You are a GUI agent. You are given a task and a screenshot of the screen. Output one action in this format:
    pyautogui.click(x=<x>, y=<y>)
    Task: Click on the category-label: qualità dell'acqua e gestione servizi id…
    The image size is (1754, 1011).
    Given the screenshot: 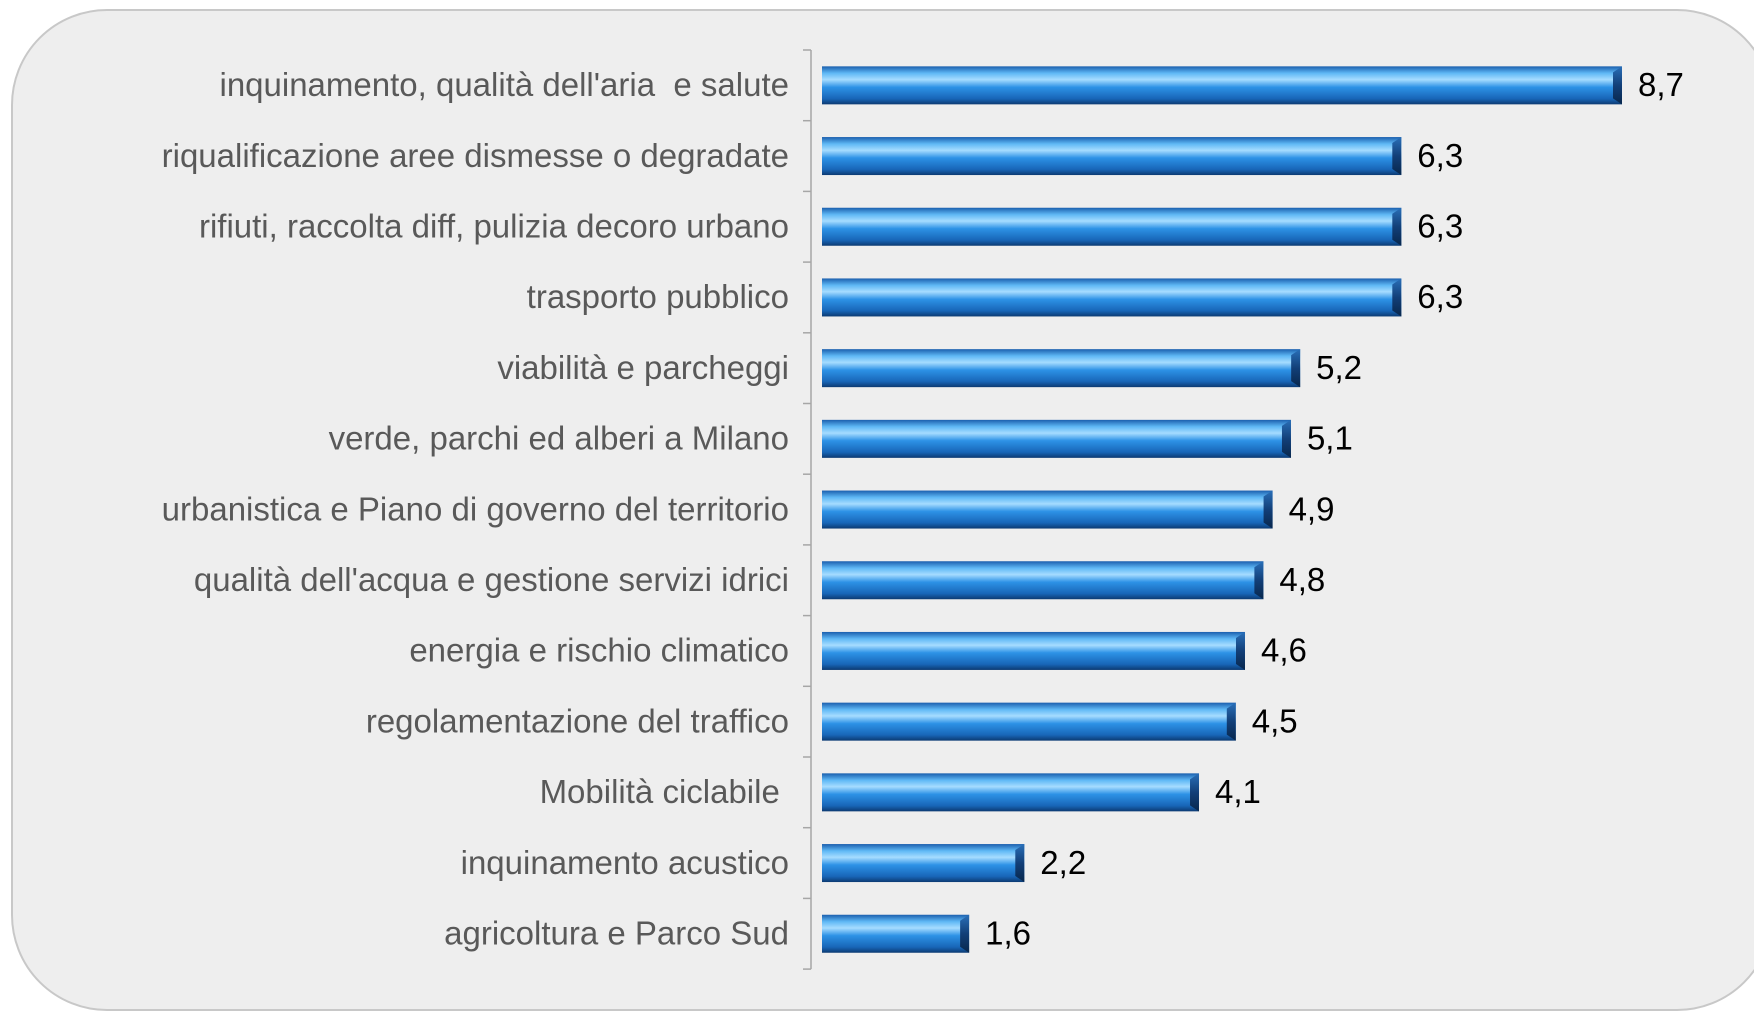 What is the action you would take?
    pyautogui.click(x=491, y=579)
    